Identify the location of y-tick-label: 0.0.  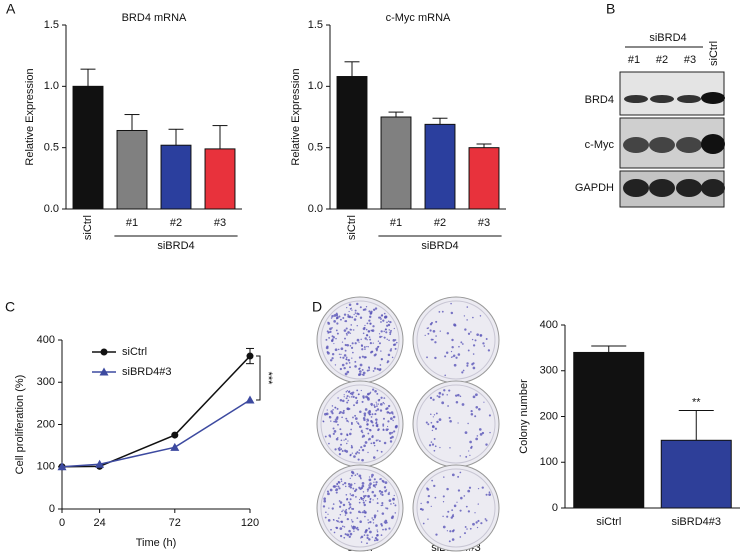
(51, 209).